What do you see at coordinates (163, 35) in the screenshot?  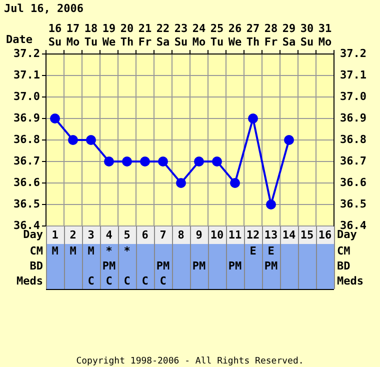 I see `x-tick-label: 22 Sa` at bounding box center [163, 35].